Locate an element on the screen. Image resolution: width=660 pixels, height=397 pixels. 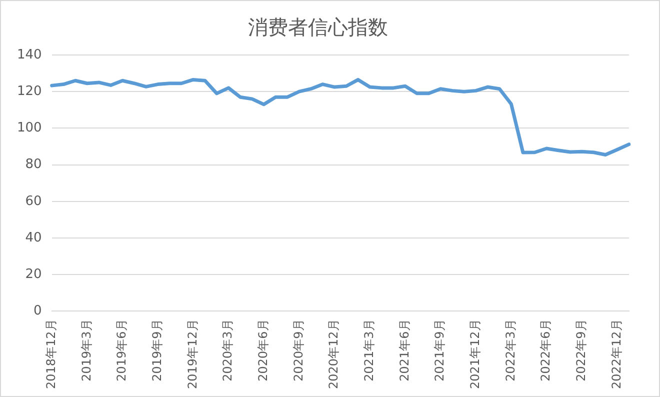
y-tick-label: 80 is located at coordinates (33, 164).